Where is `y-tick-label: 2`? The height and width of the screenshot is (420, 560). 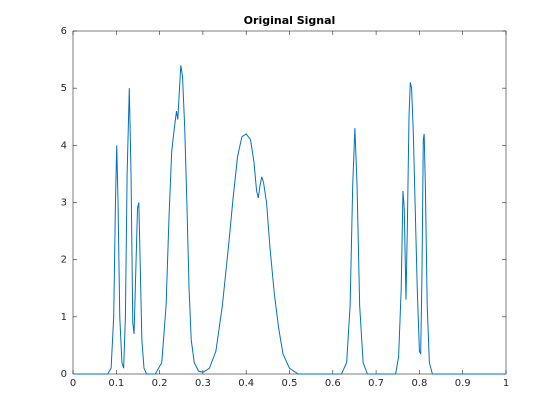 y-tick-label: 2 is located at coordinates (64, 260).